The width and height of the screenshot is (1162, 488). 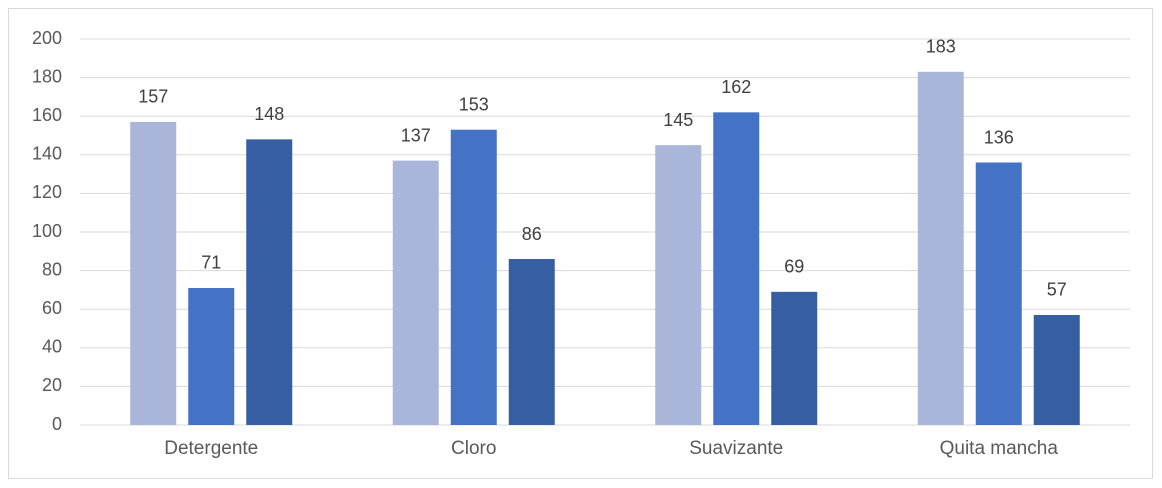 I want to click on y-tick-label: 20, so click(x=52, y=385).